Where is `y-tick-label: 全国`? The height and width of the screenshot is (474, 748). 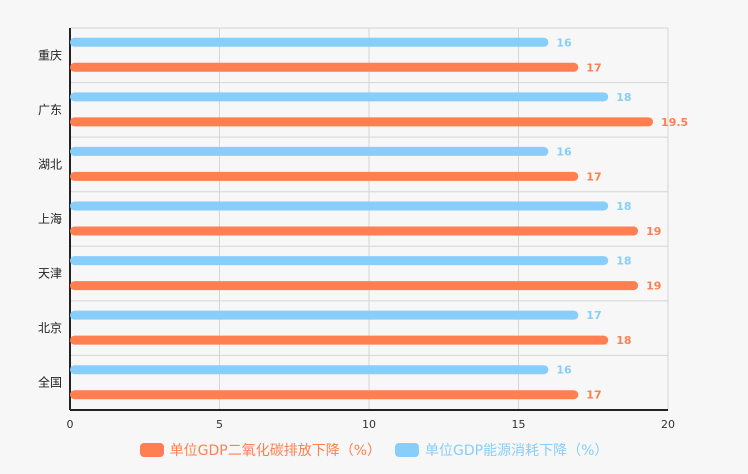
y-tick-label: 全国 is located at coordinates (50, 382).